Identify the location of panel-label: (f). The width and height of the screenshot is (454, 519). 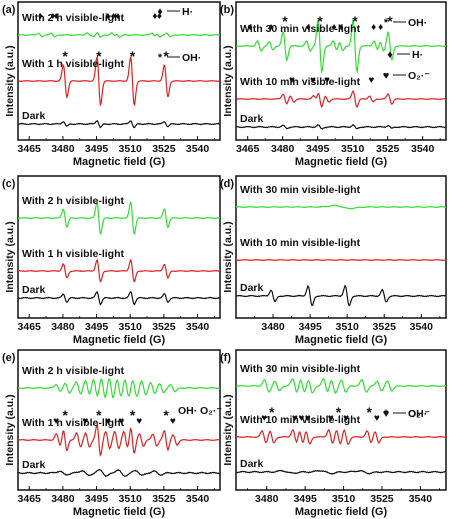
(225, 358).